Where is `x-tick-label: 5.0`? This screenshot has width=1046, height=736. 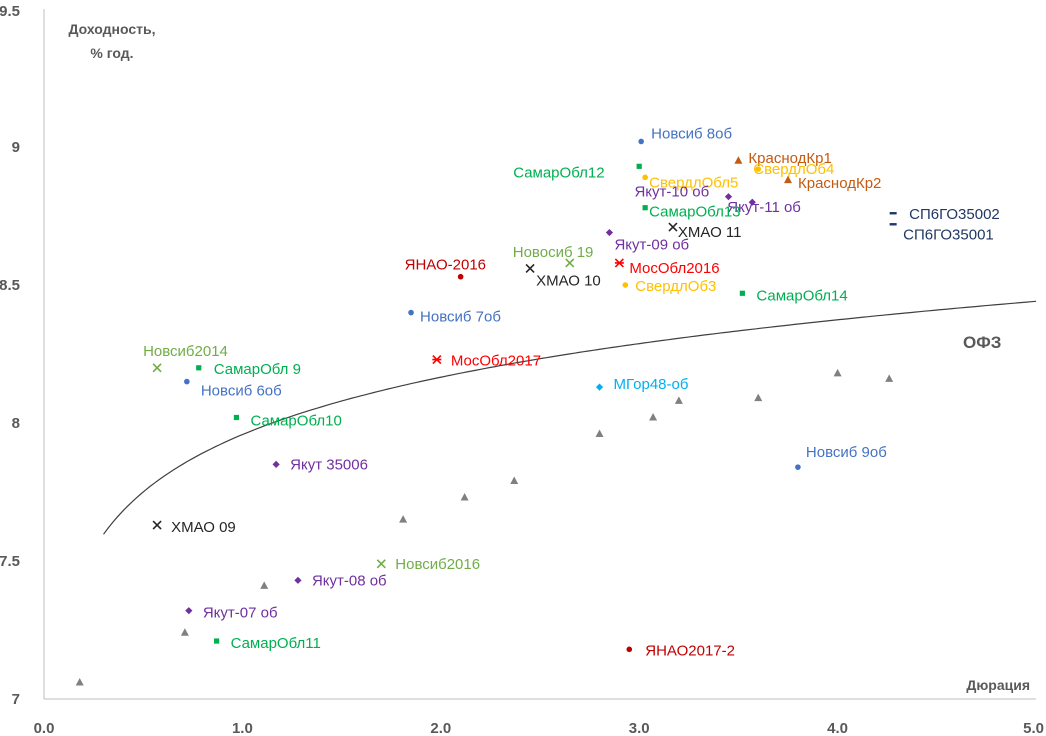 x-tick-label: 5.0 is located at coordinates (1033, 728).